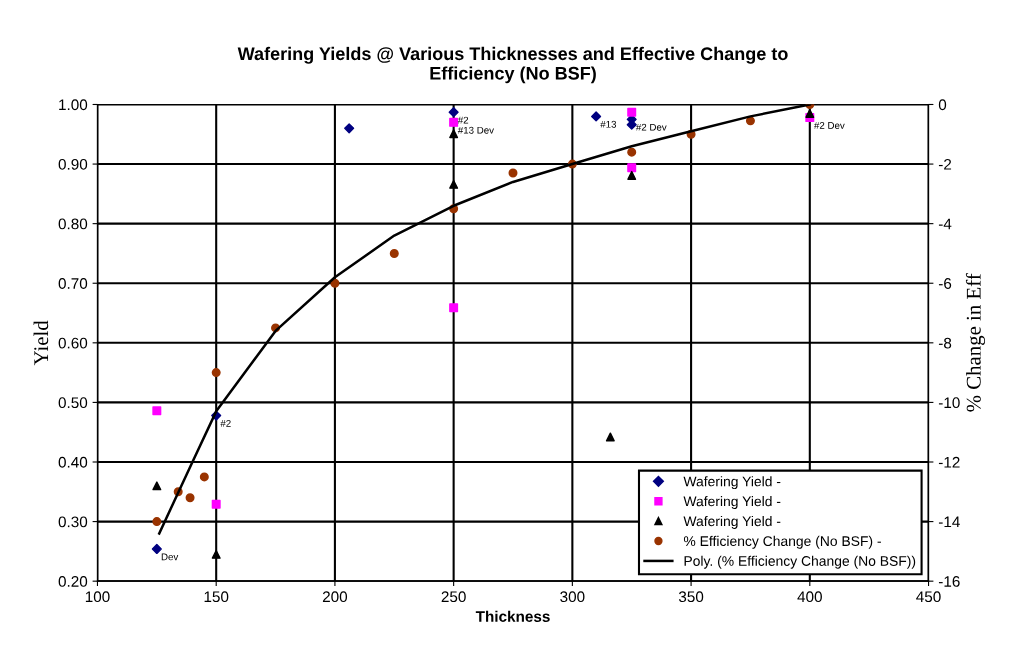 The image size is (1026, 653). I want to click on y2-tick-label: -4, so click(945, 224).